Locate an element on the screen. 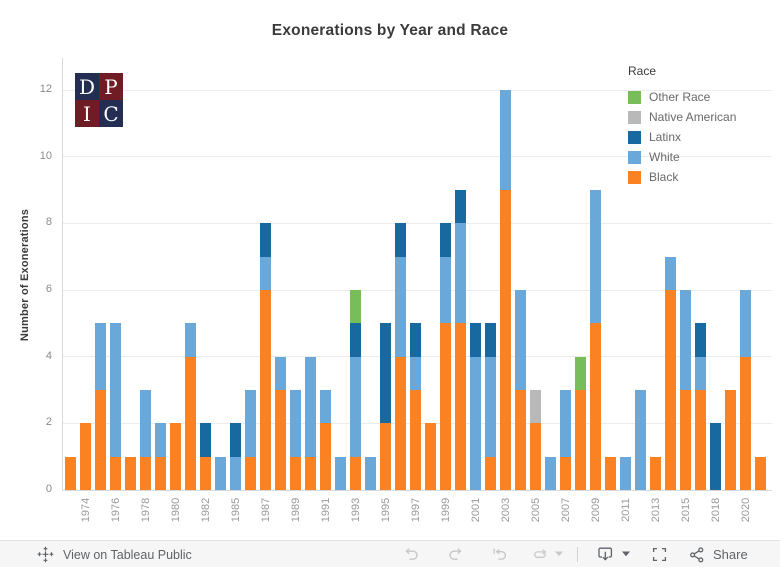 This screenshot has height=571, width=780. legend-item-latinx: Latinx is located at coordinates (682, 137).